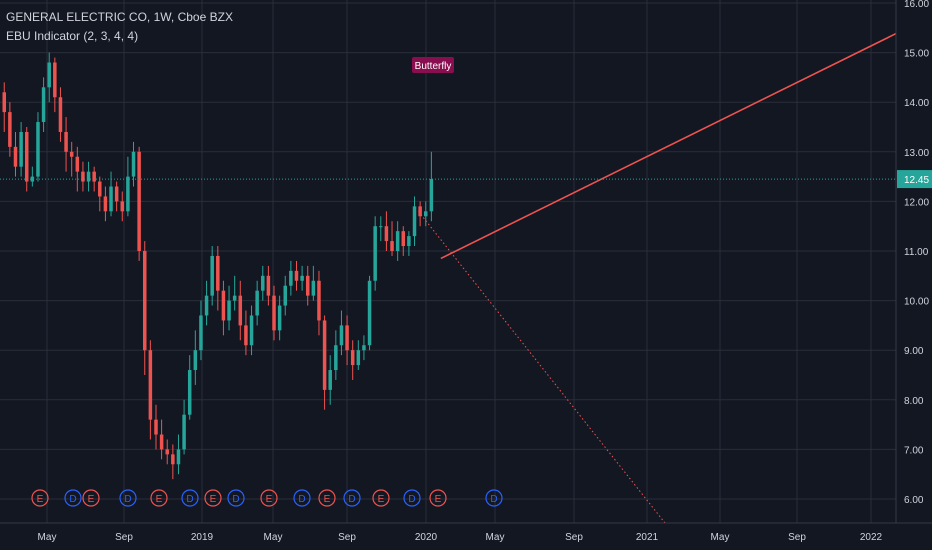 Image resolution: width=932 pixels, height=550 pixels. Describe the element at coordinates (647, 537) in the screenshot. I see `x-tick-label: 2021` at that location.